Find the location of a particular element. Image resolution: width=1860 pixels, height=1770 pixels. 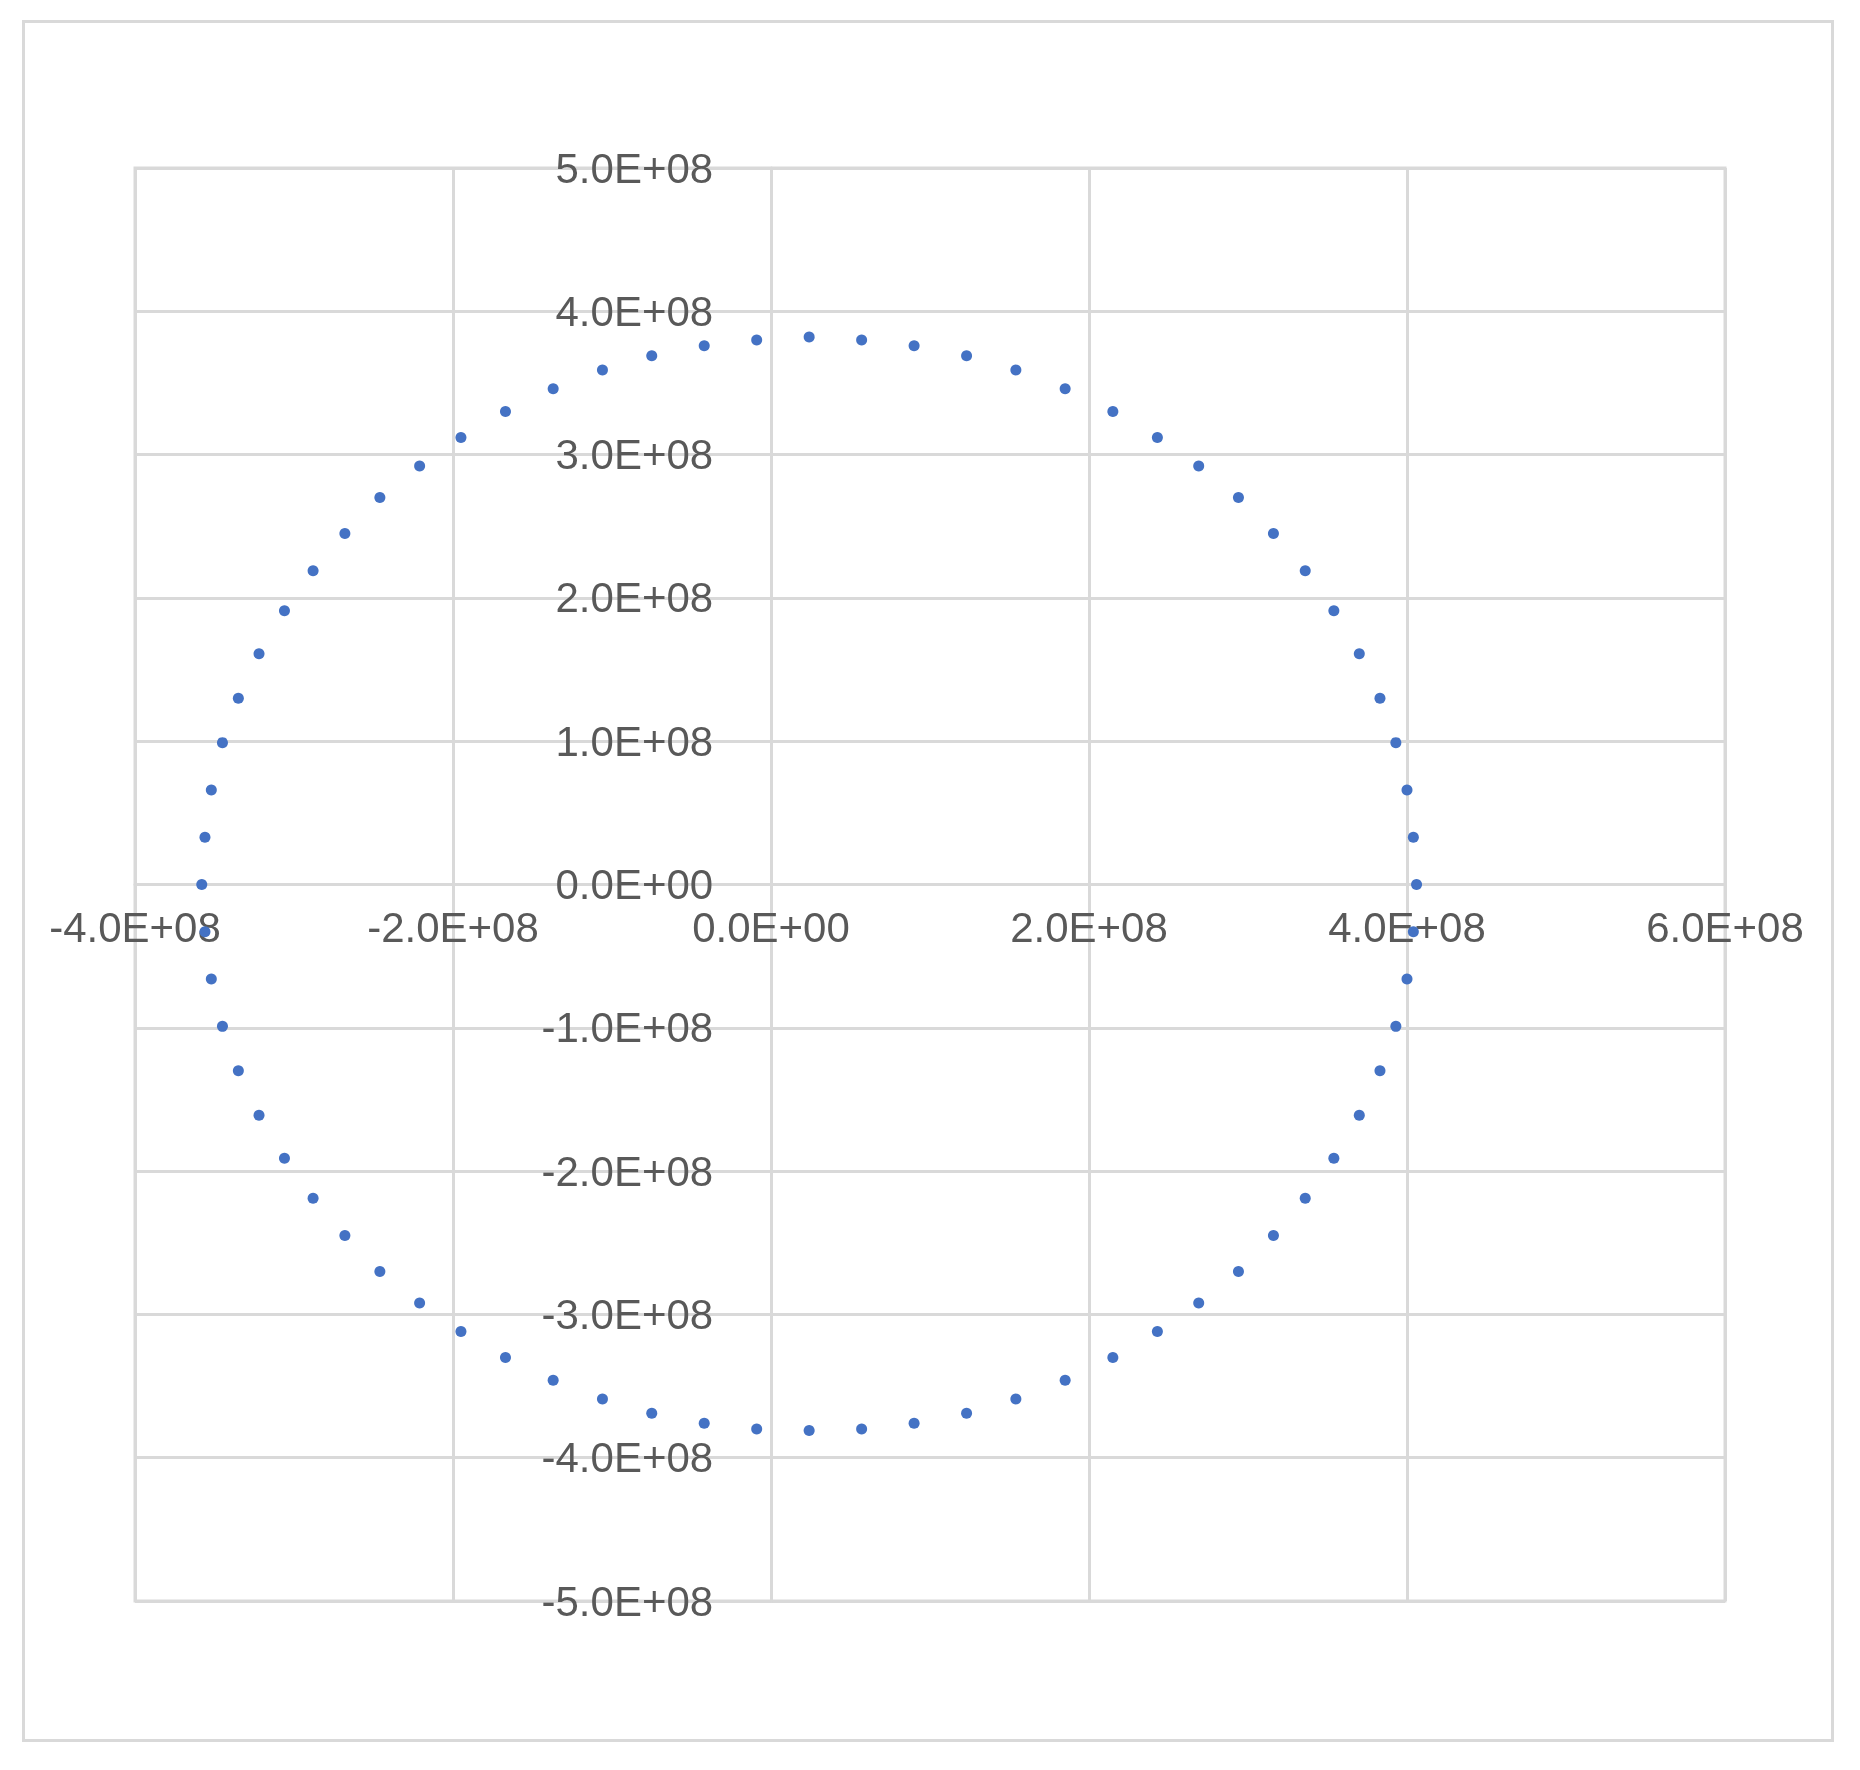

y-tick-label: 3.0E+08 is located at coordinates (634, 455).